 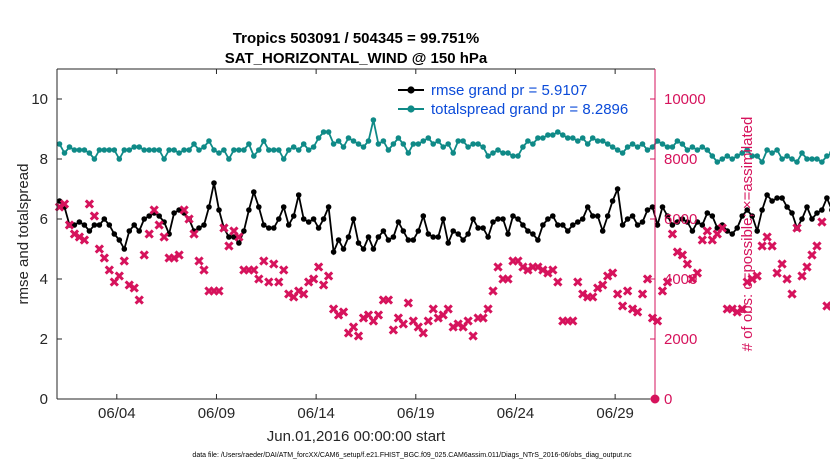 What do you see at coordinates (217, 413) in the screenshot?
I see `x-tick-label: 06/09` at bounding box center [217, 413].